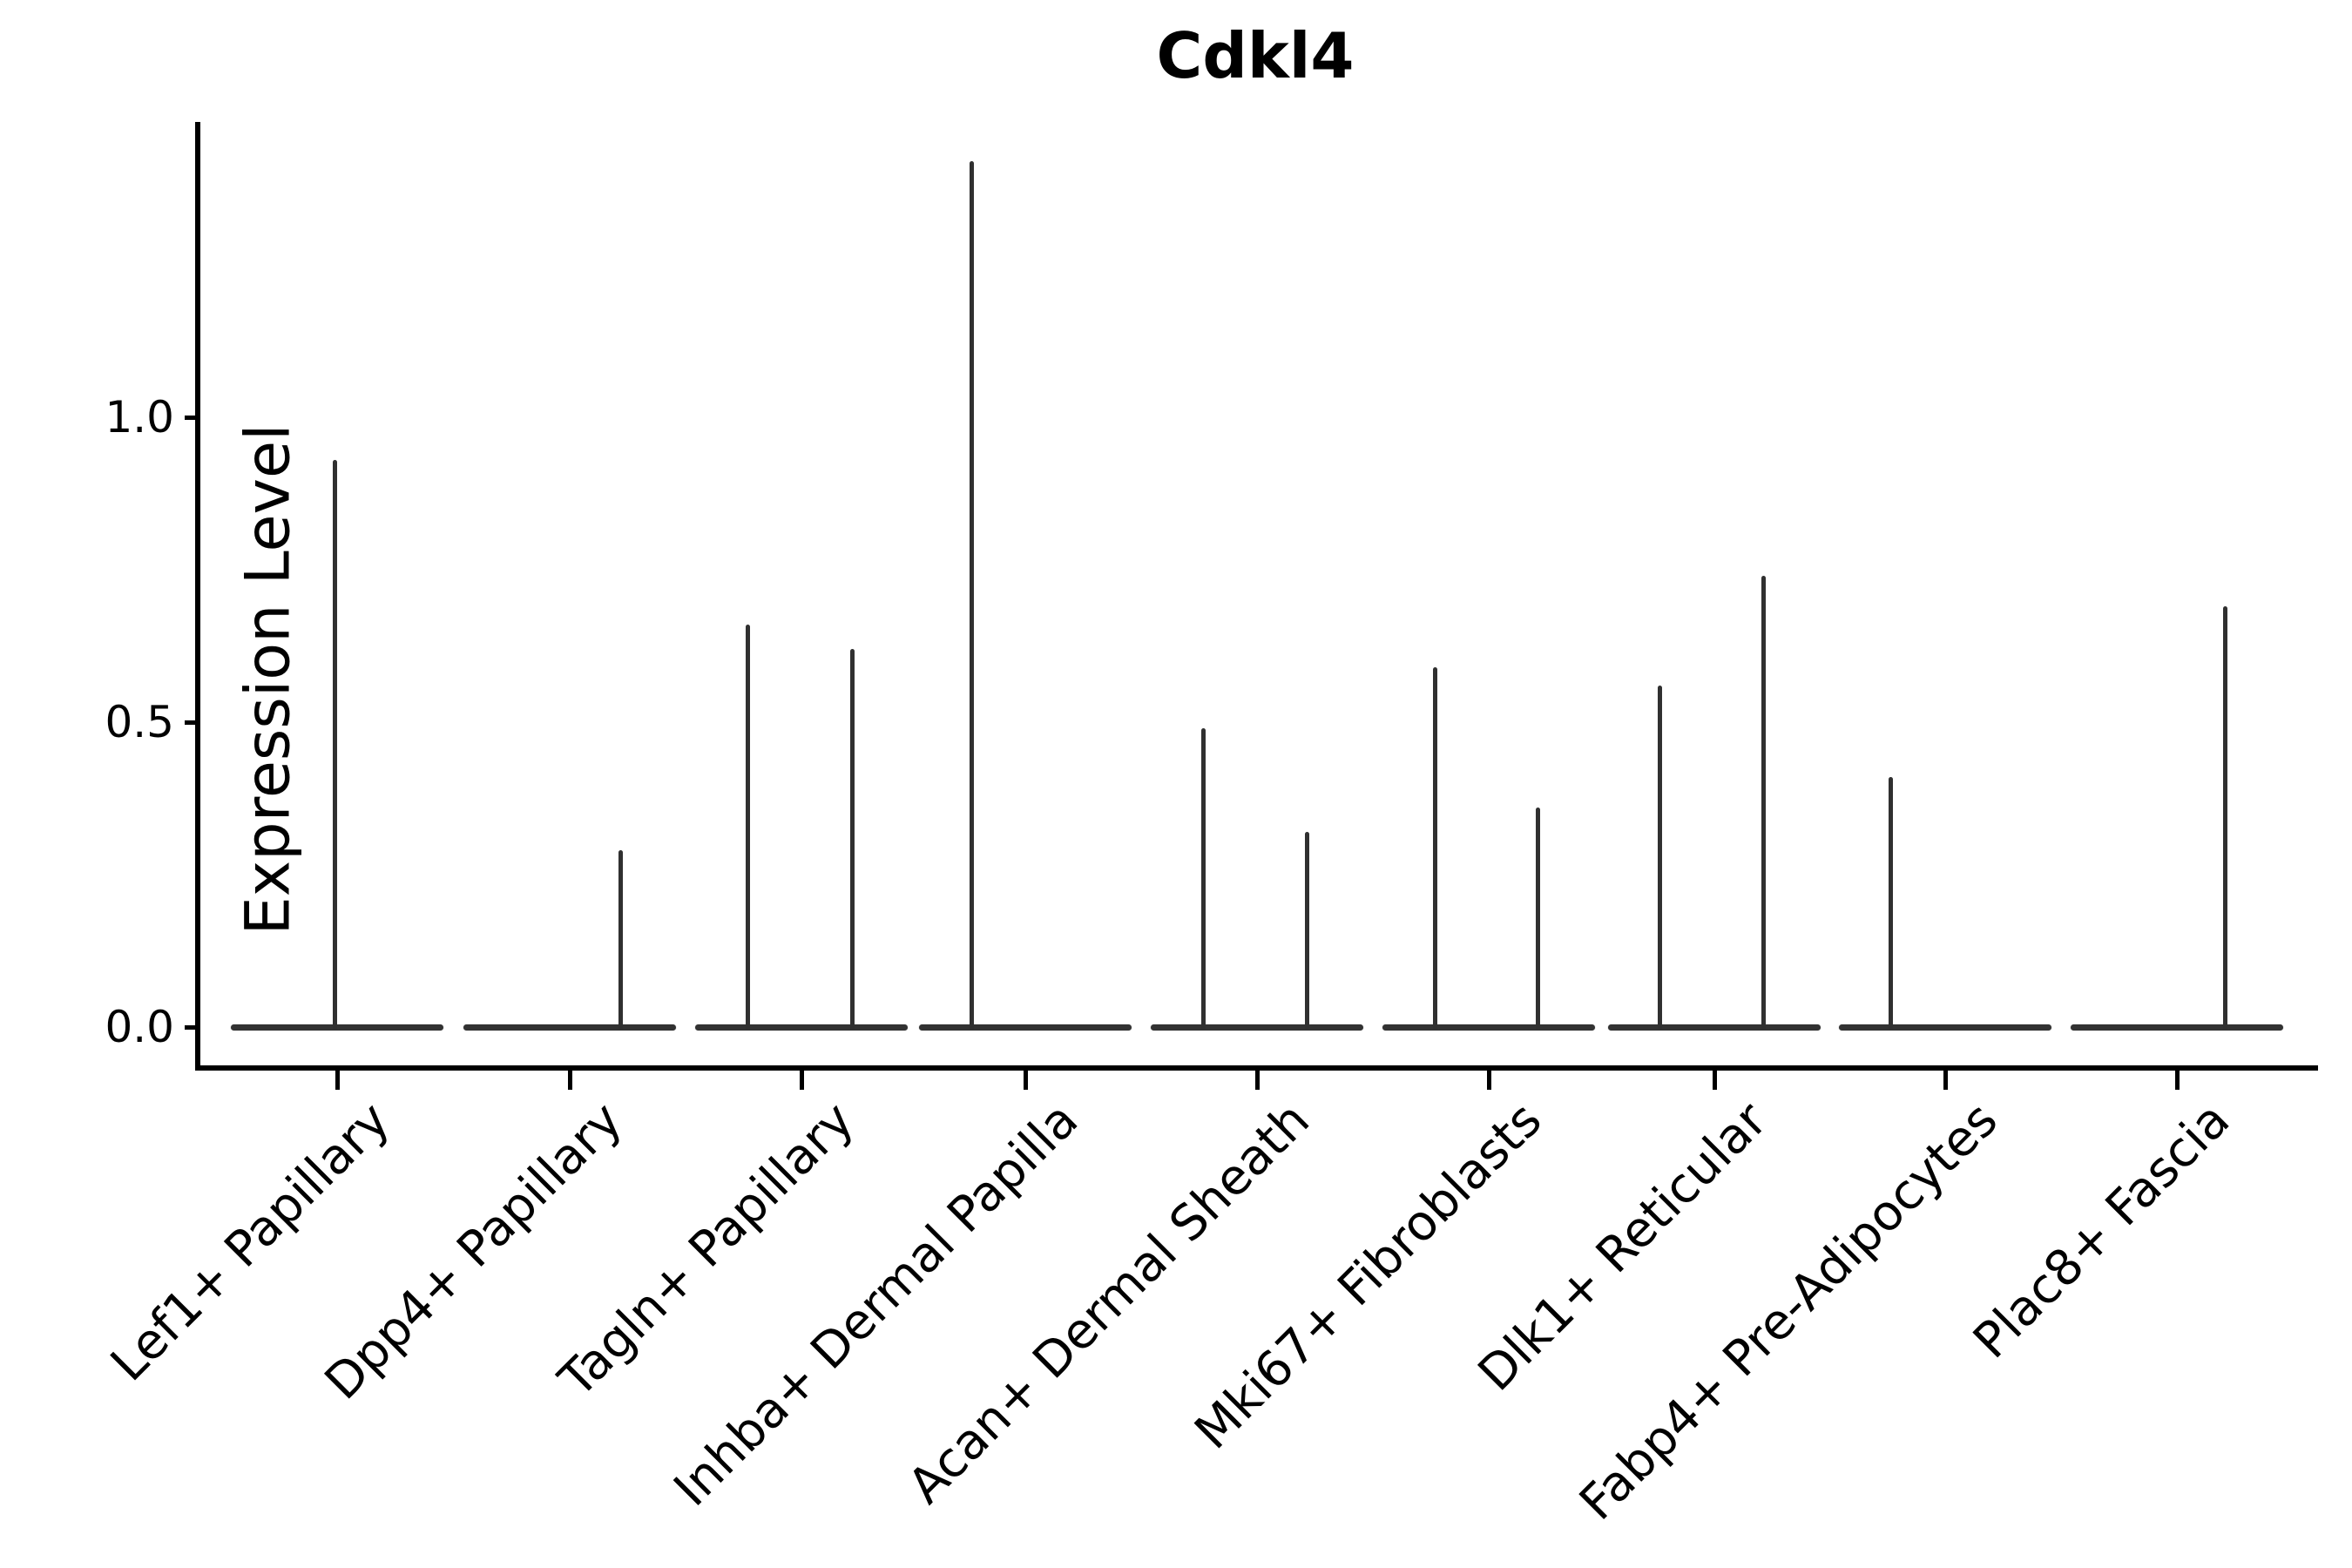  I want to click on x-tick-label: Plac8+ Fascia, so click(2102, 1231).